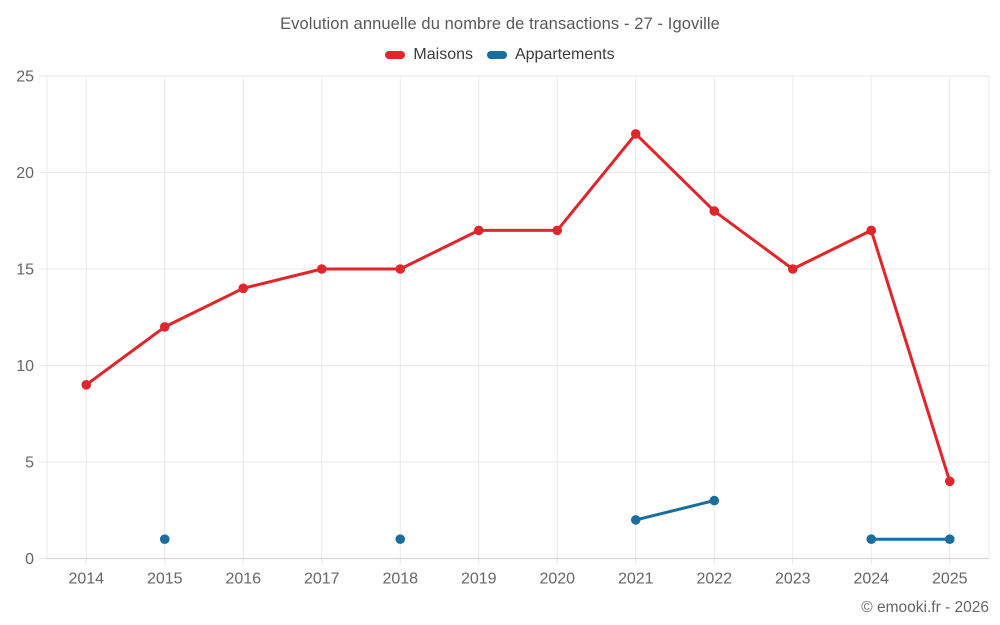  Describe the element at coordinates (564, 54) in the screenshot. I see `appartements-legend-label: Appartements` at that location.